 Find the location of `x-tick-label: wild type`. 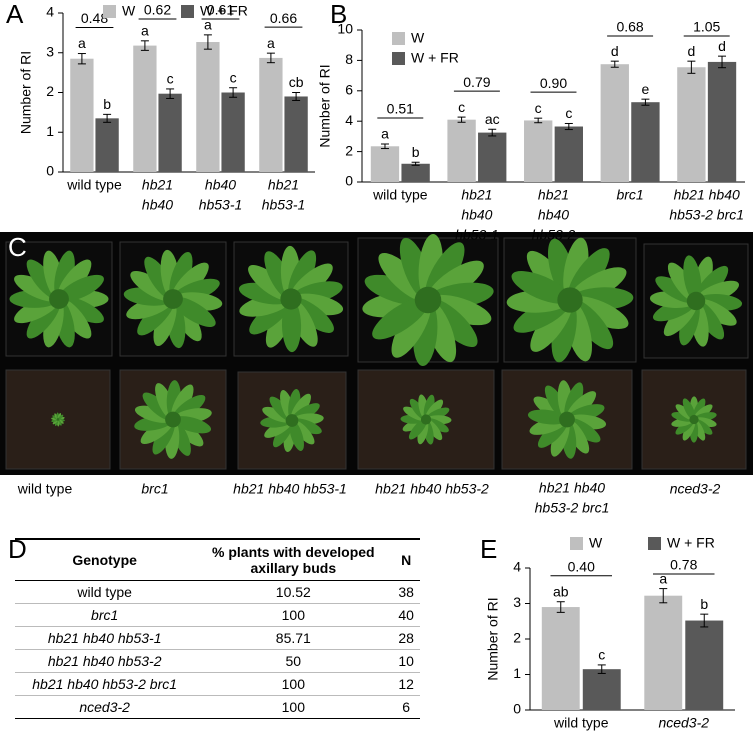

x-tick-label: wild type is located at coordinates (94, 185).